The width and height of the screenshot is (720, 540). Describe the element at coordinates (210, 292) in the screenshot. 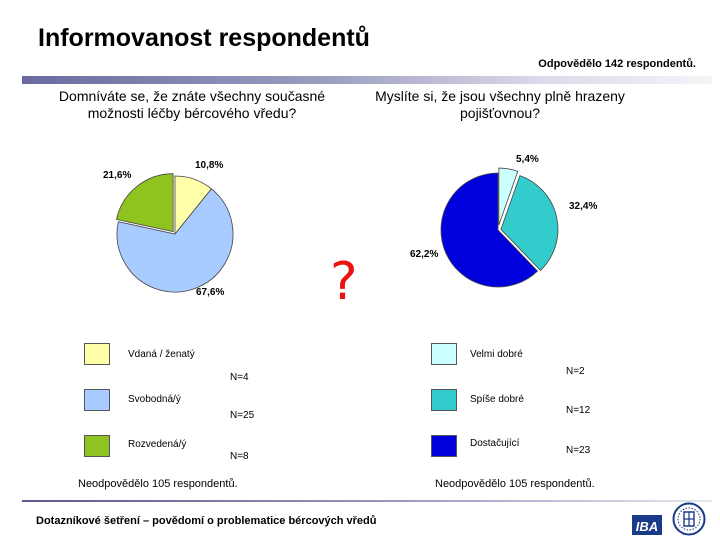

I see `pie-label: 67,6%` at that location.